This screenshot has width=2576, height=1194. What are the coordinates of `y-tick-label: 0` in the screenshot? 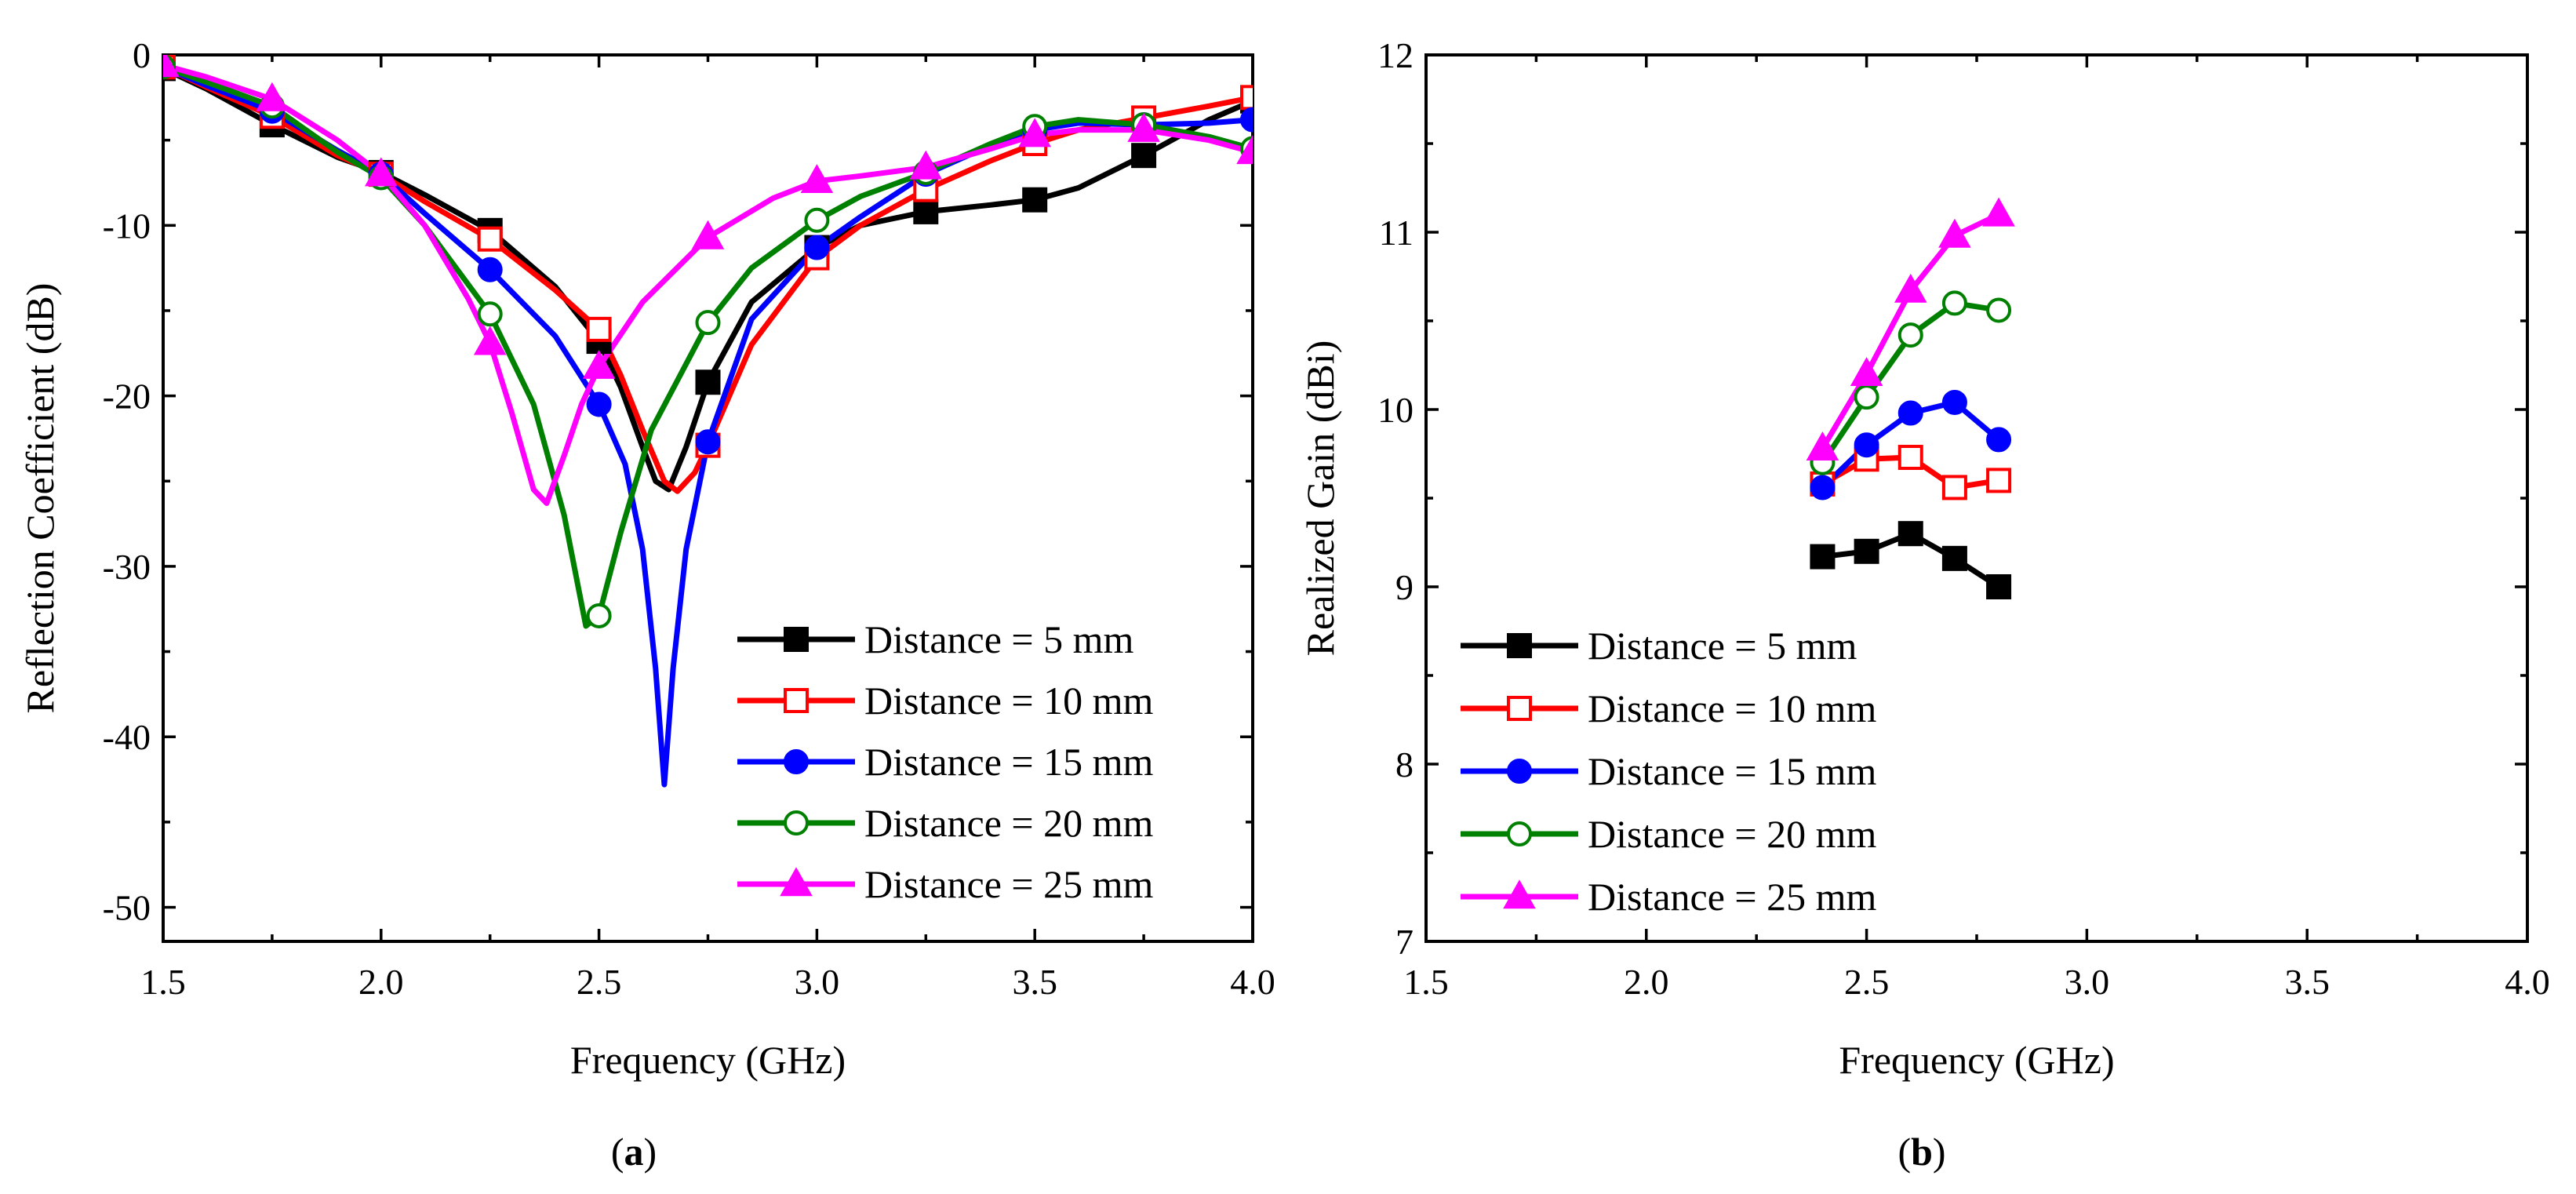 It's located at (142, 55).